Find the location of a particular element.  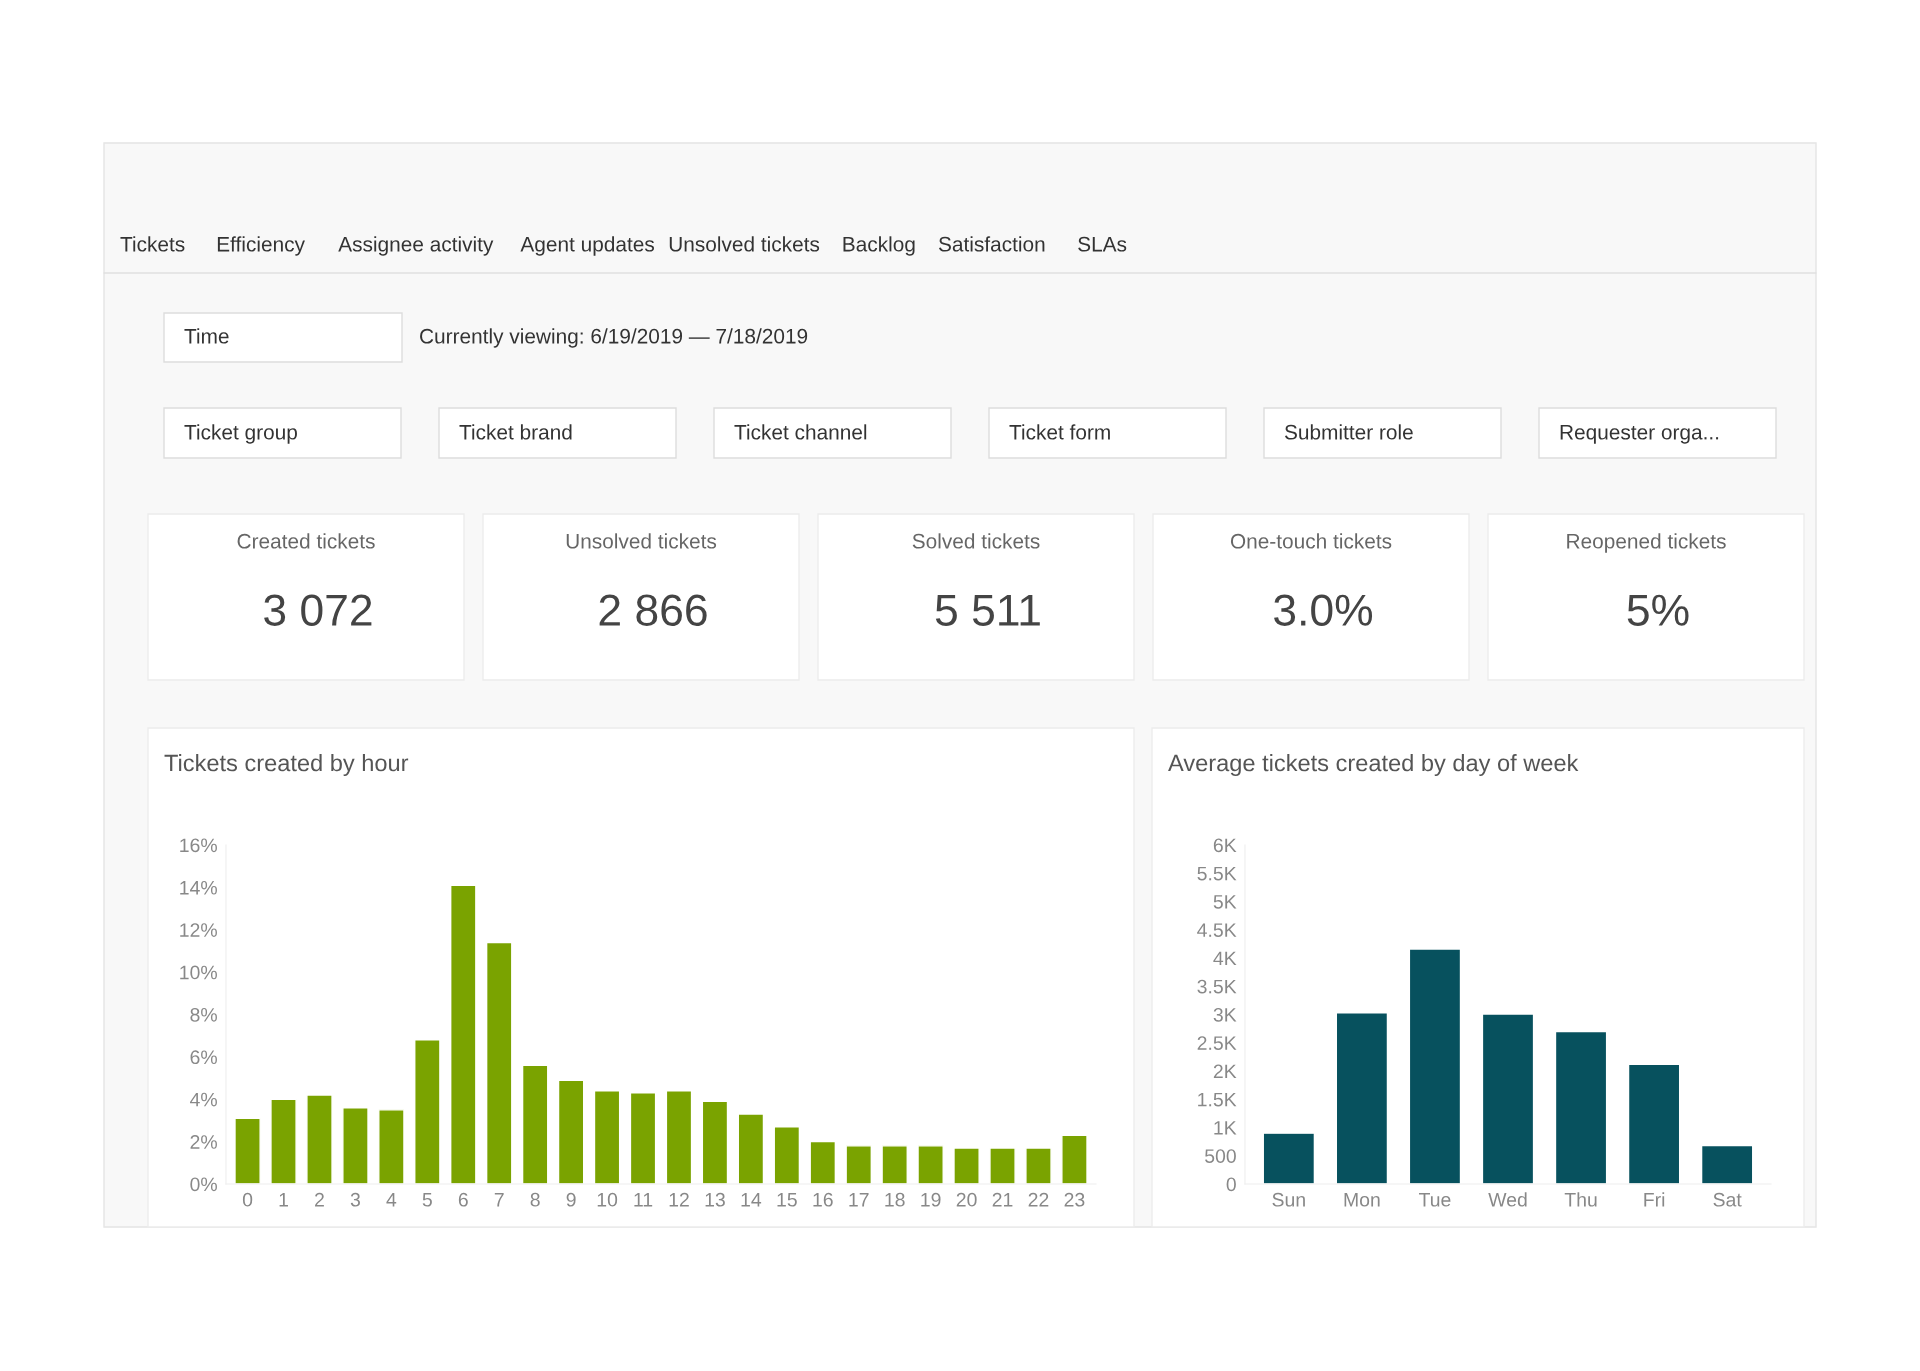

x-tick-label: 18 is located at coordinates (895, 1199).